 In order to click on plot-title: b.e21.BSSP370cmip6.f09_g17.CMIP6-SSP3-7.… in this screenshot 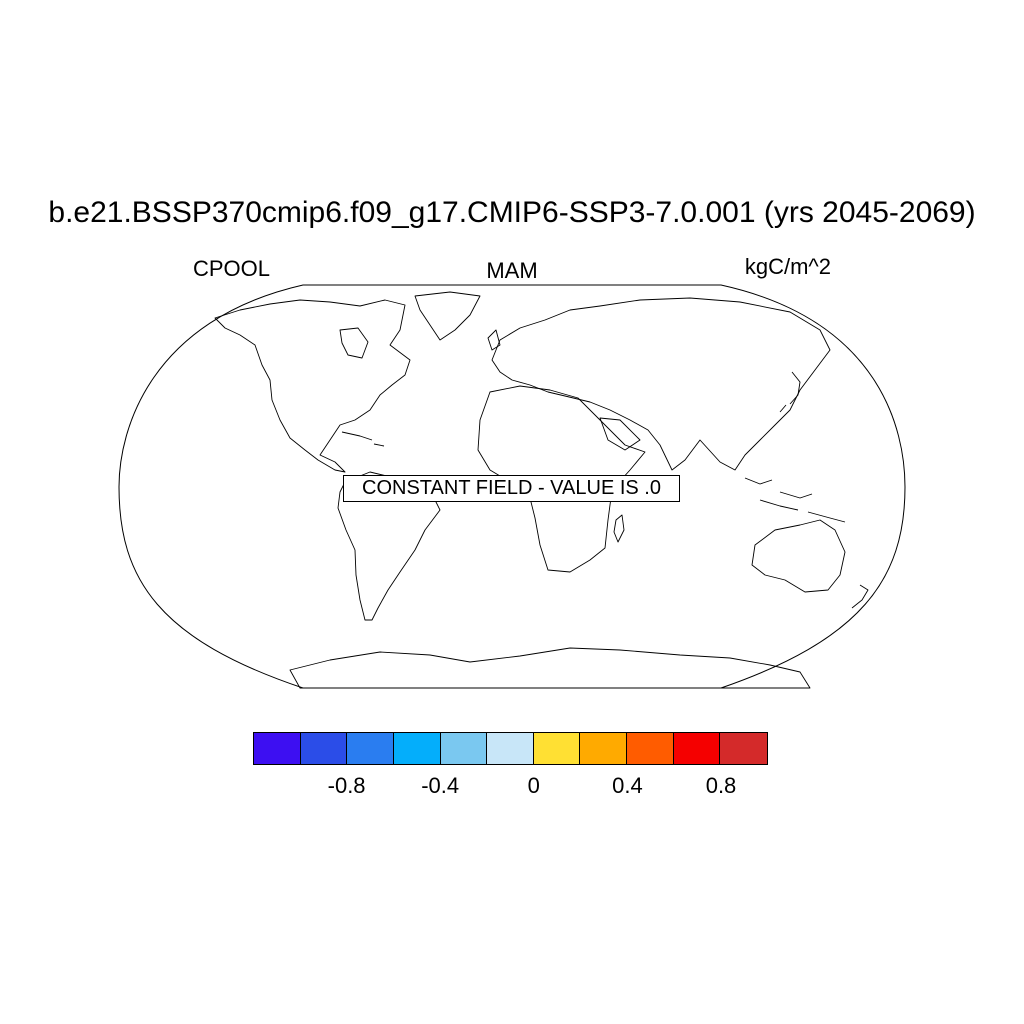, I will do `click(512, 212)`.